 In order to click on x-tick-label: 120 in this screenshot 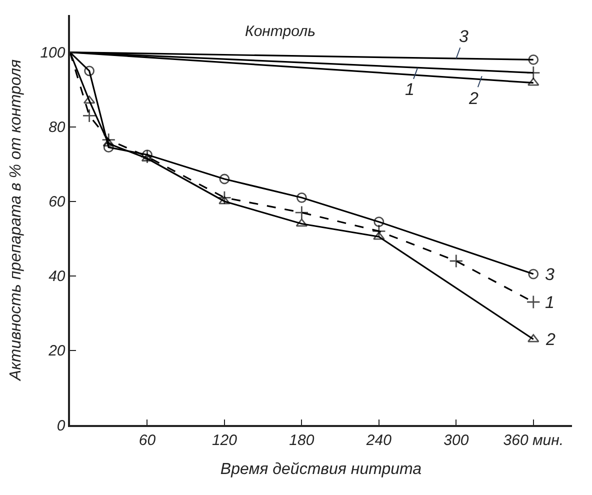, I will do `click(225, 440)`.